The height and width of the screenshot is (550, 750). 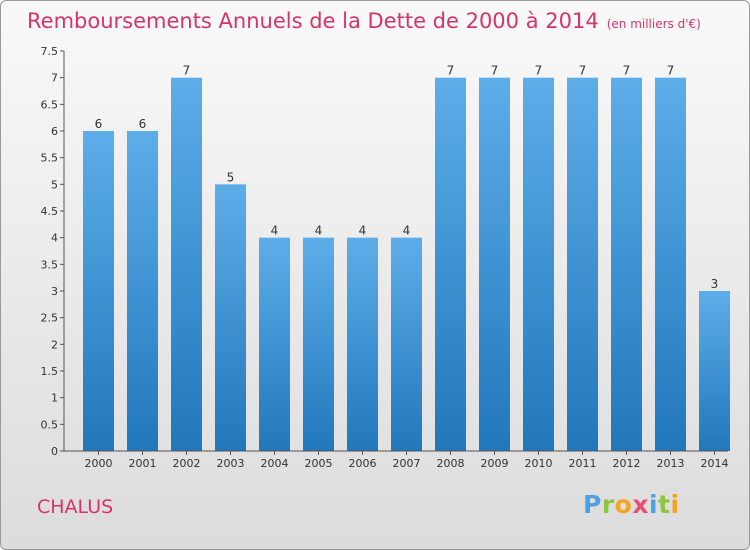 What do you see at coordinates (50, 264) in the screenshot?
I see `y-tick-label: 3.5` at bounding box center [50, 264].